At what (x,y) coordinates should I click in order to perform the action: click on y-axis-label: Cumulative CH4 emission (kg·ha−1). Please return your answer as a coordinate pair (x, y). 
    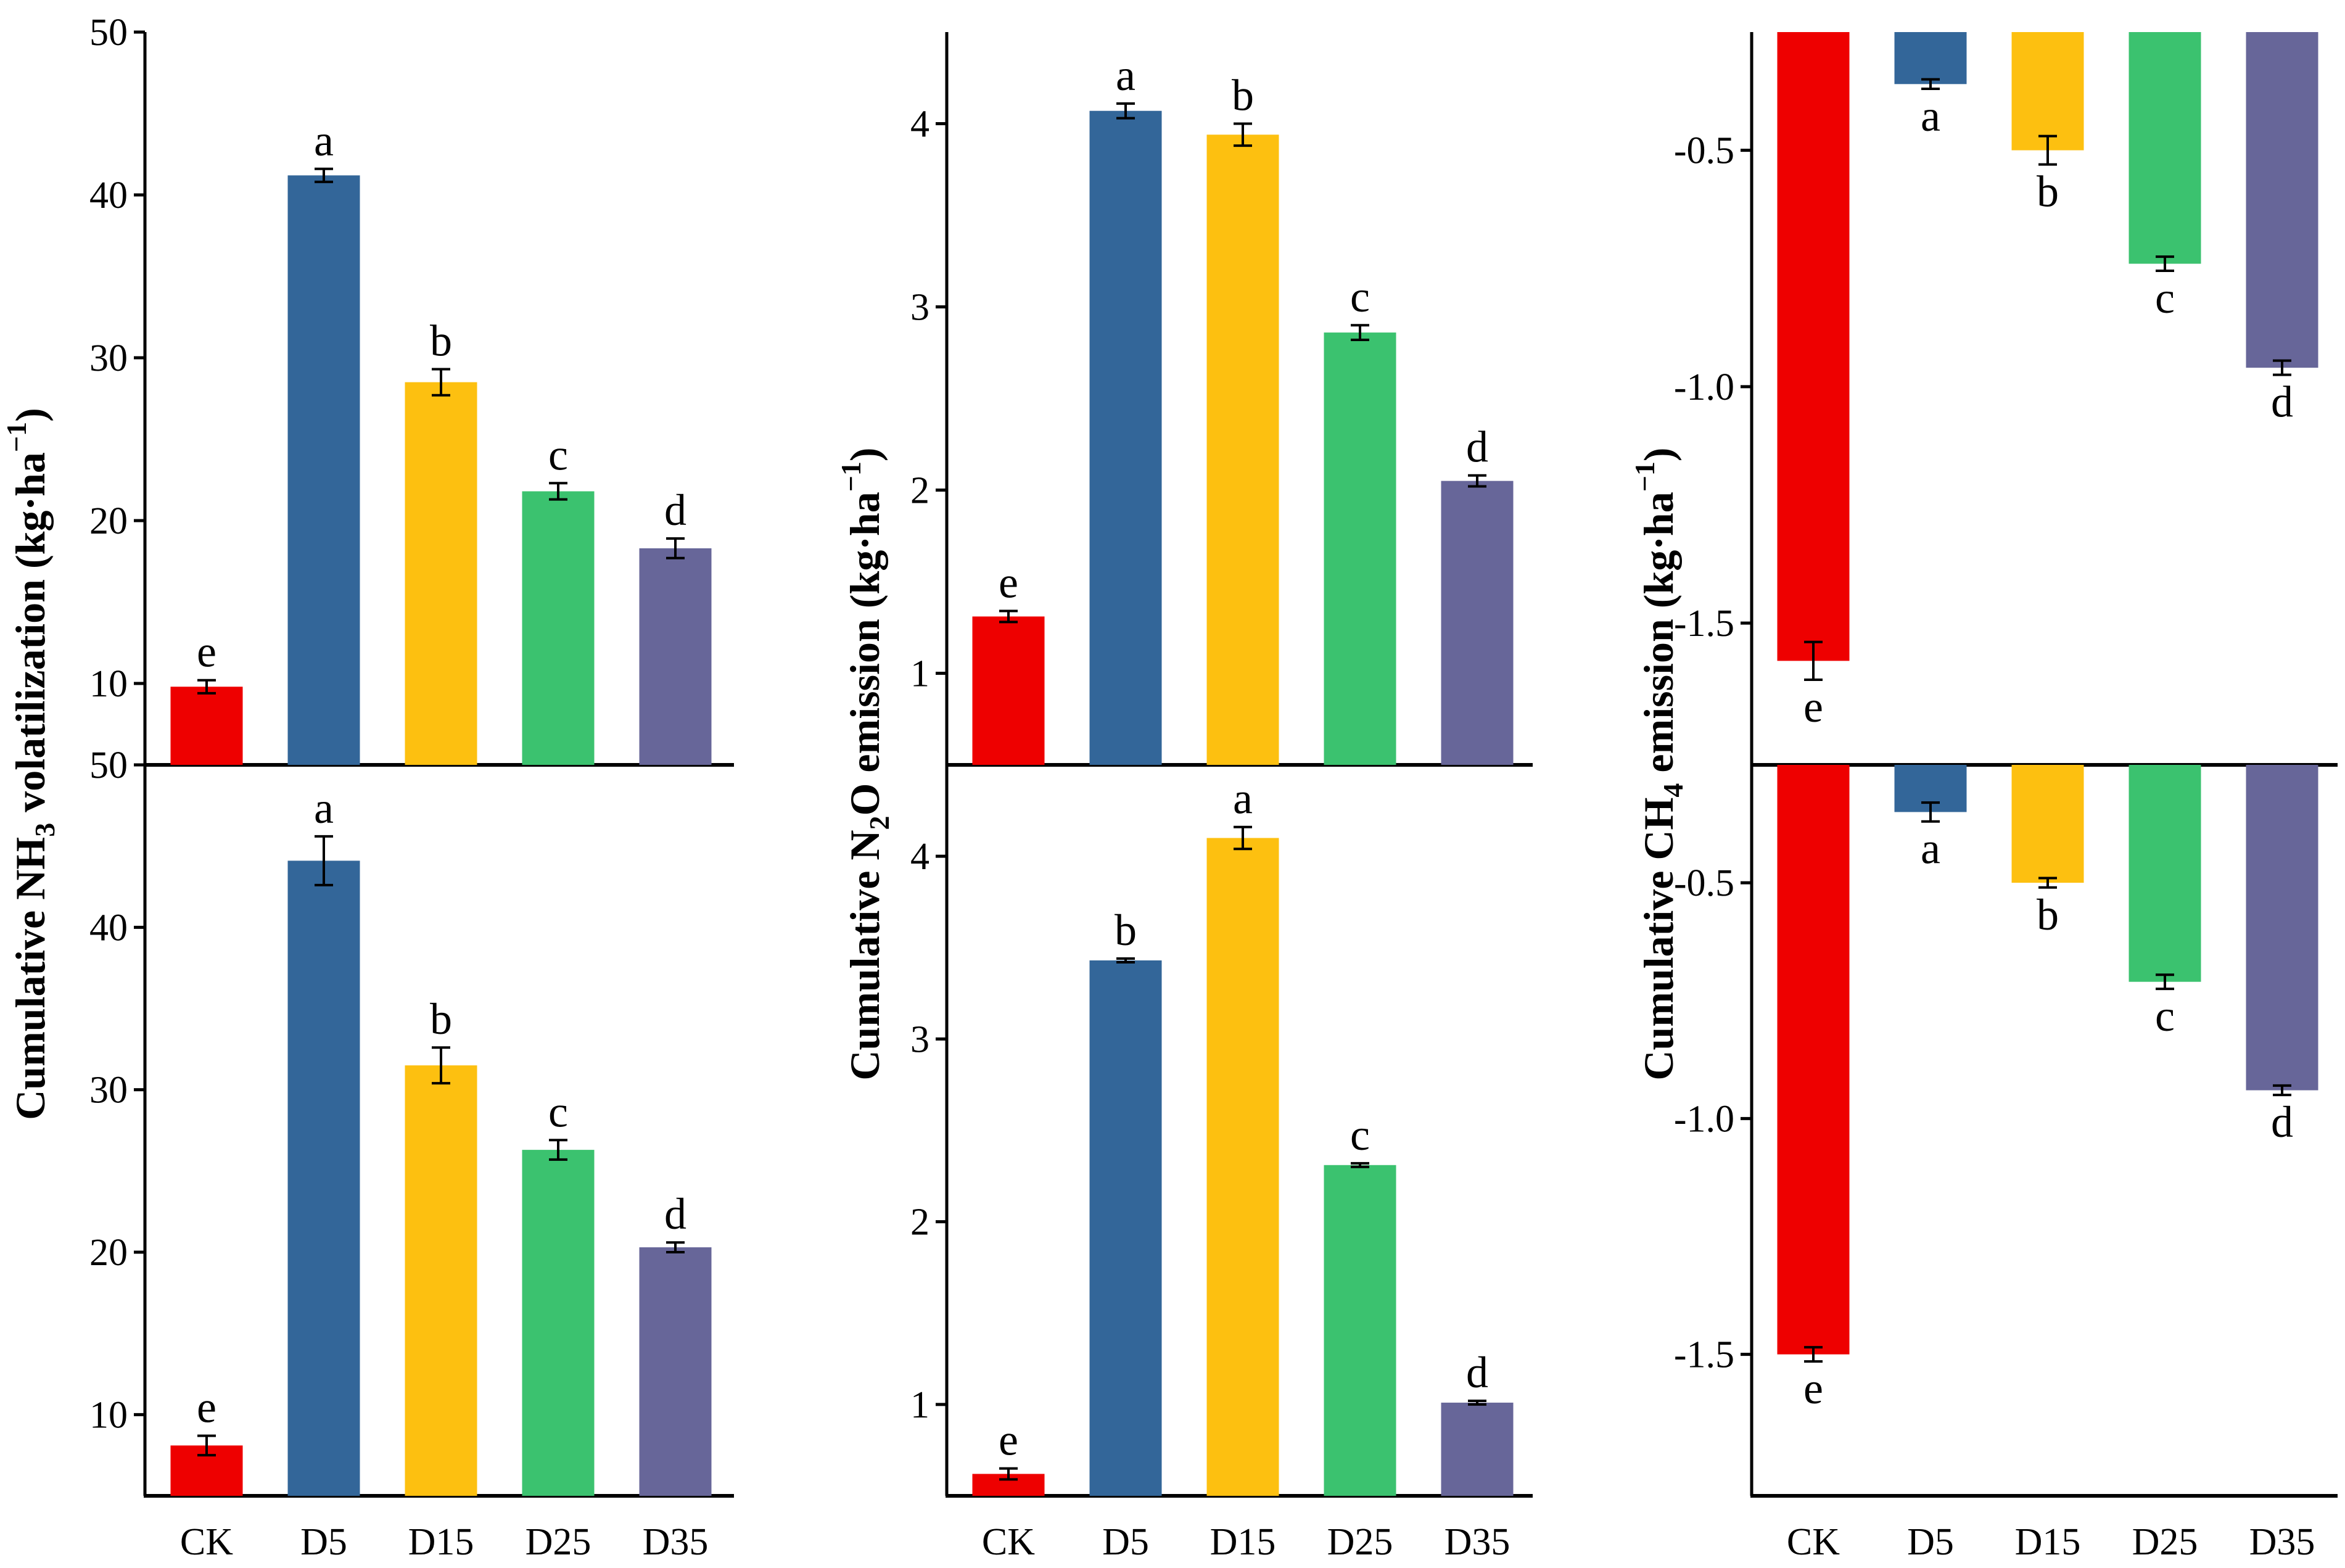
    Looking at the image, I should click on (1659, 763).